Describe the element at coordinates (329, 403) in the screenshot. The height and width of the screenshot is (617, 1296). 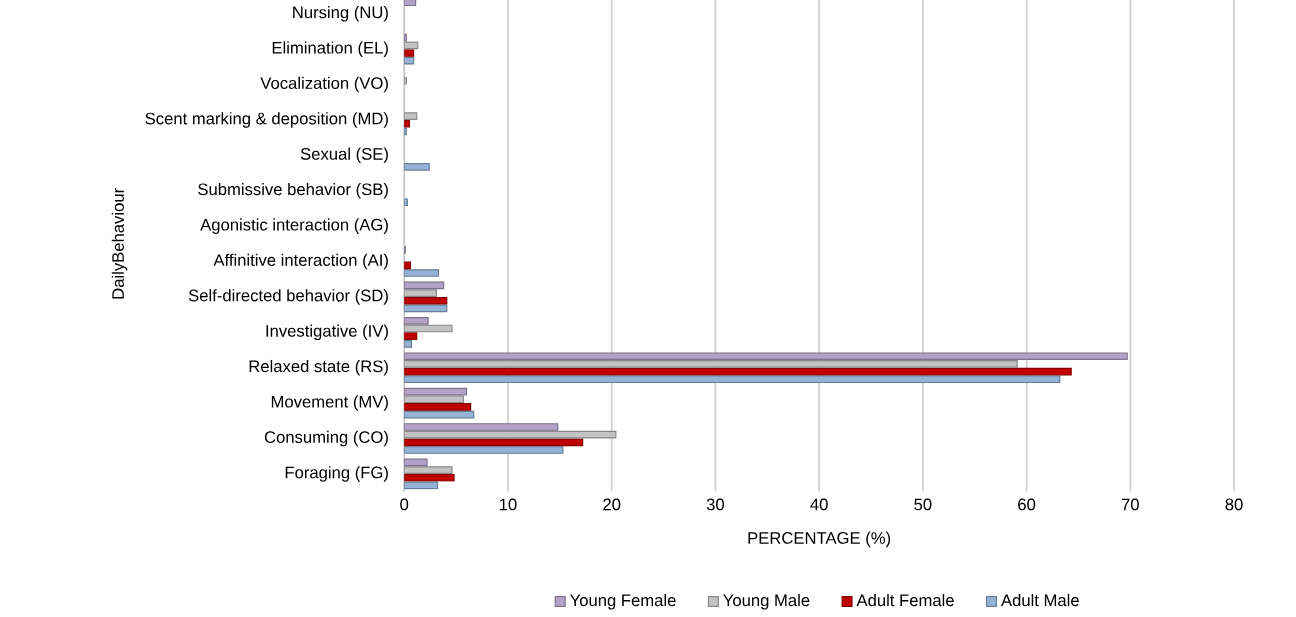
I see `y-tick-label: Movement (MV)` at that location.